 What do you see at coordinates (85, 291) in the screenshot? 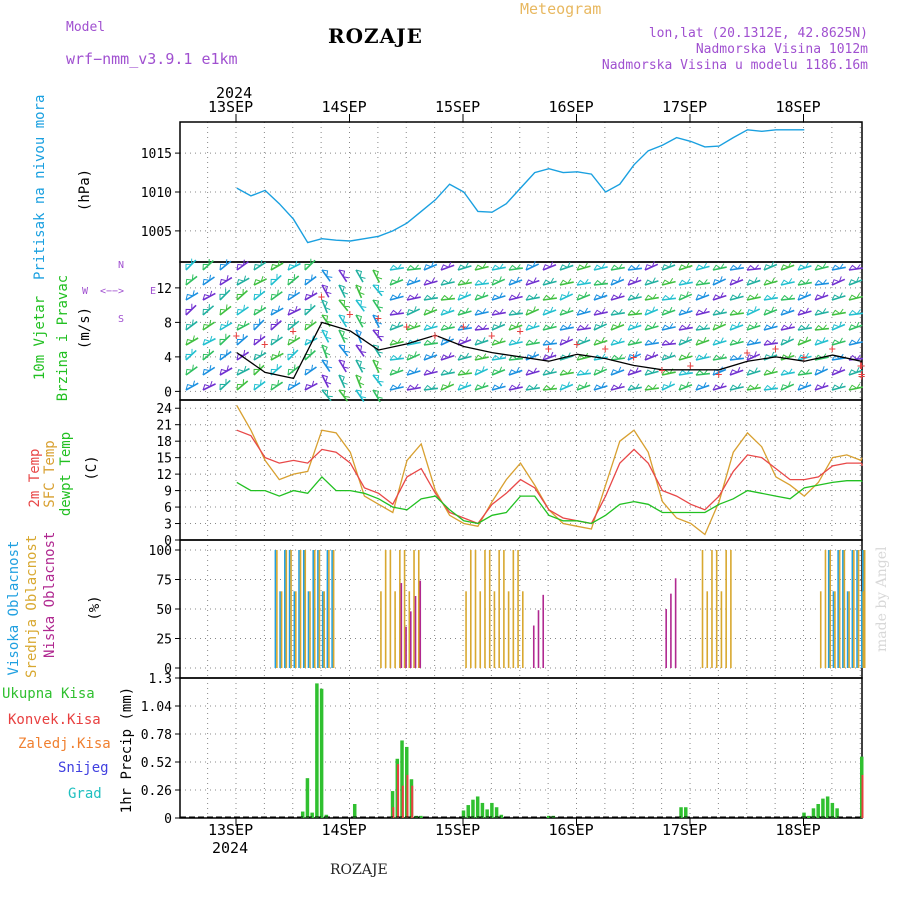
I see `compass-west: W` at bounding box center [85, 291].